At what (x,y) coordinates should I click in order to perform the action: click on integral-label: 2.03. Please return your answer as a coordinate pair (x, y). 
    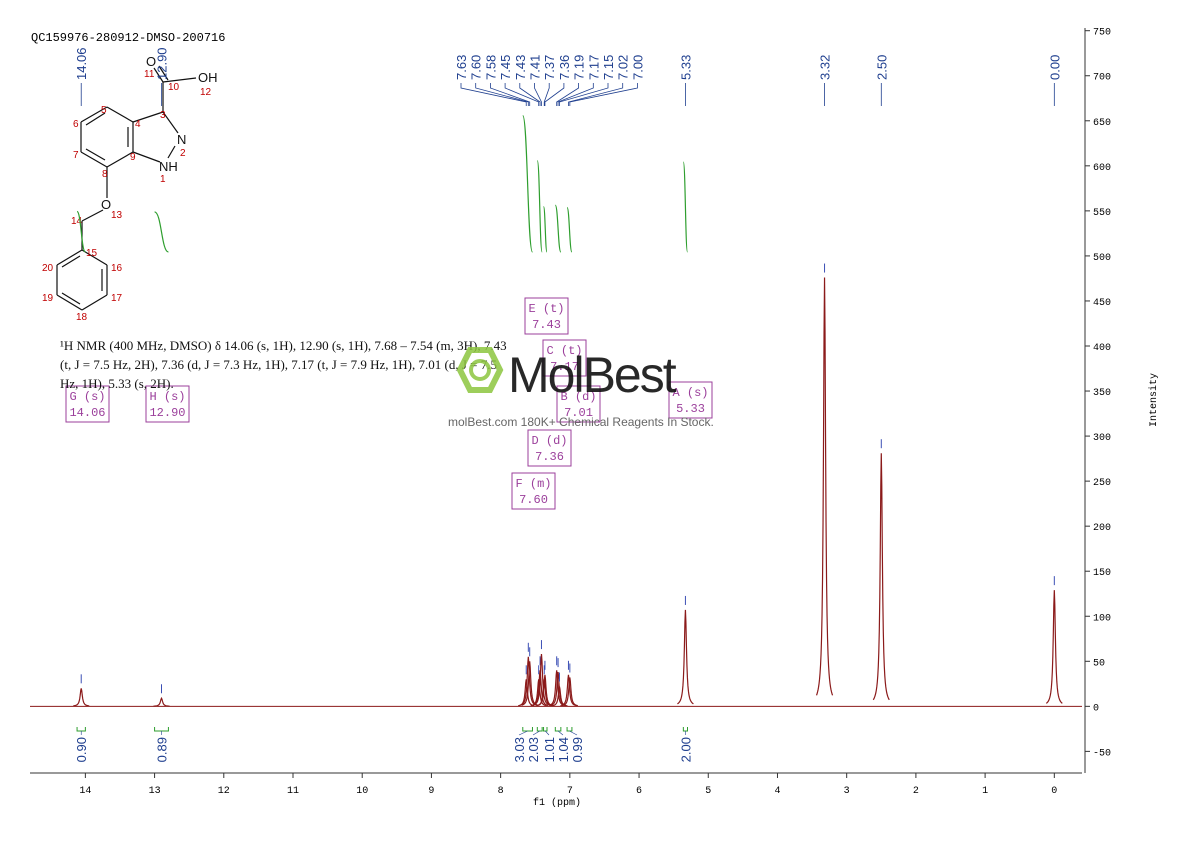
    Looking at the image, I should click on (533, 749).